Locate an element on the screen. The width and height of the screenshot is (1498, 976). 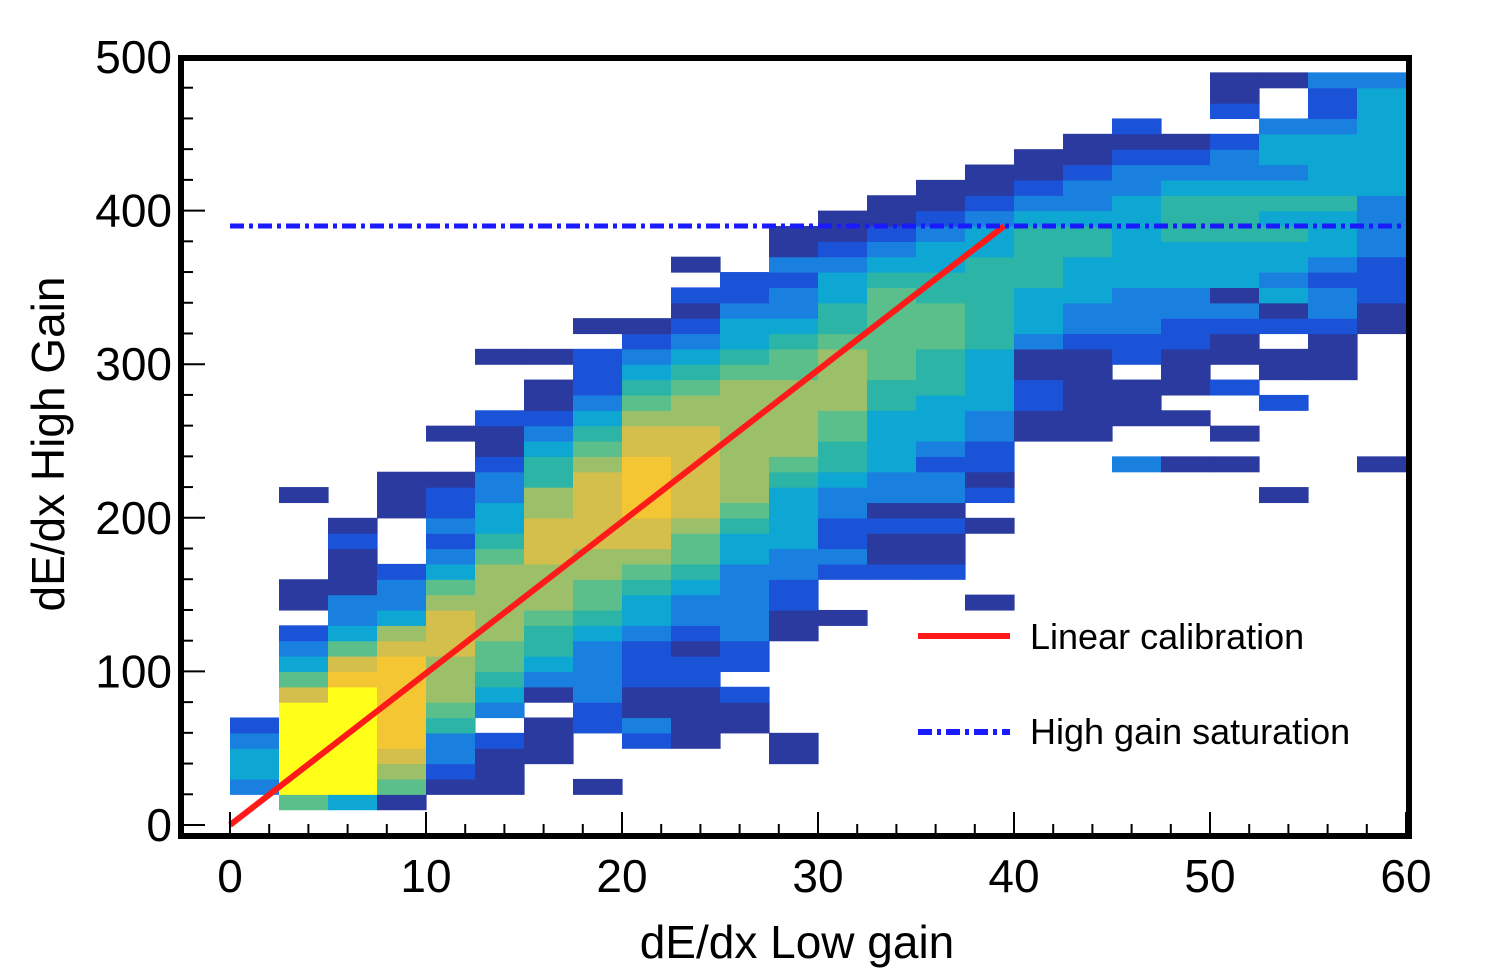
x-tick-label: 50 is located at coordinates (1209, 876).